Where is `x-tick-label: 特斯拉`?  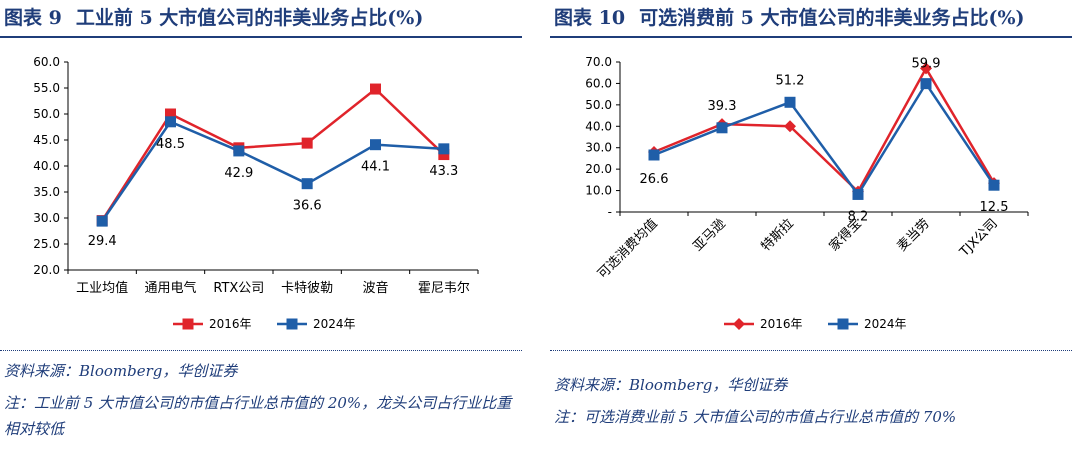
x-tick-label: 特斯拉 is located at coordinates (778, 235).